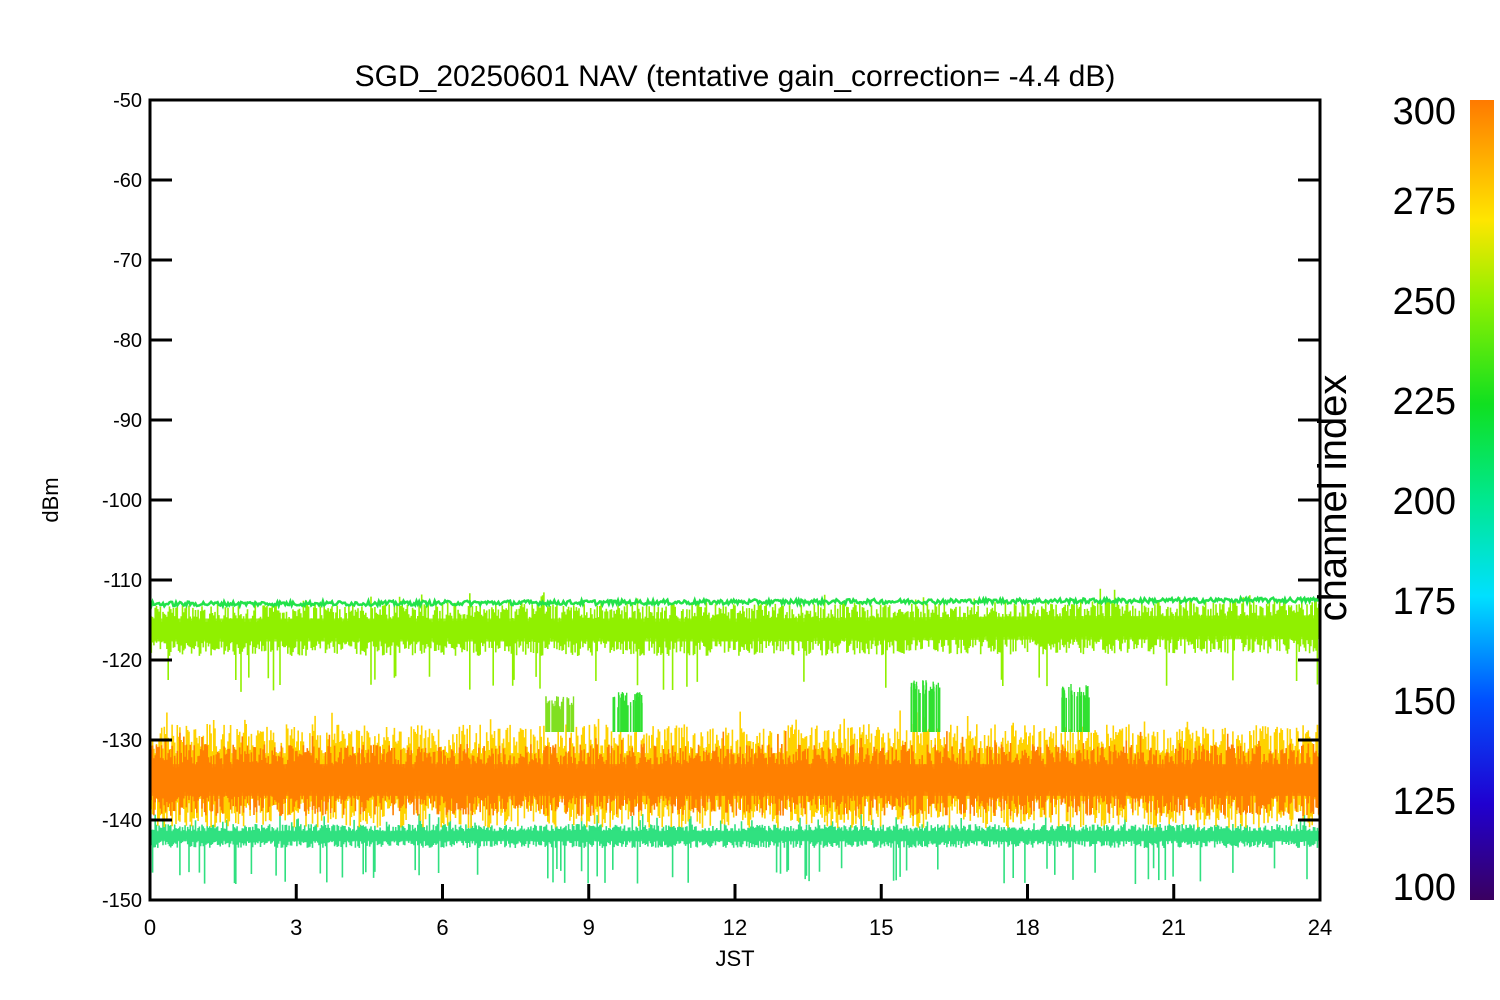 The height and width of the screenshot is (1000, 1500). Describe the element at coordinates (1320, 927) in the screenshot. I see `x-tick-label: 24` at that location.